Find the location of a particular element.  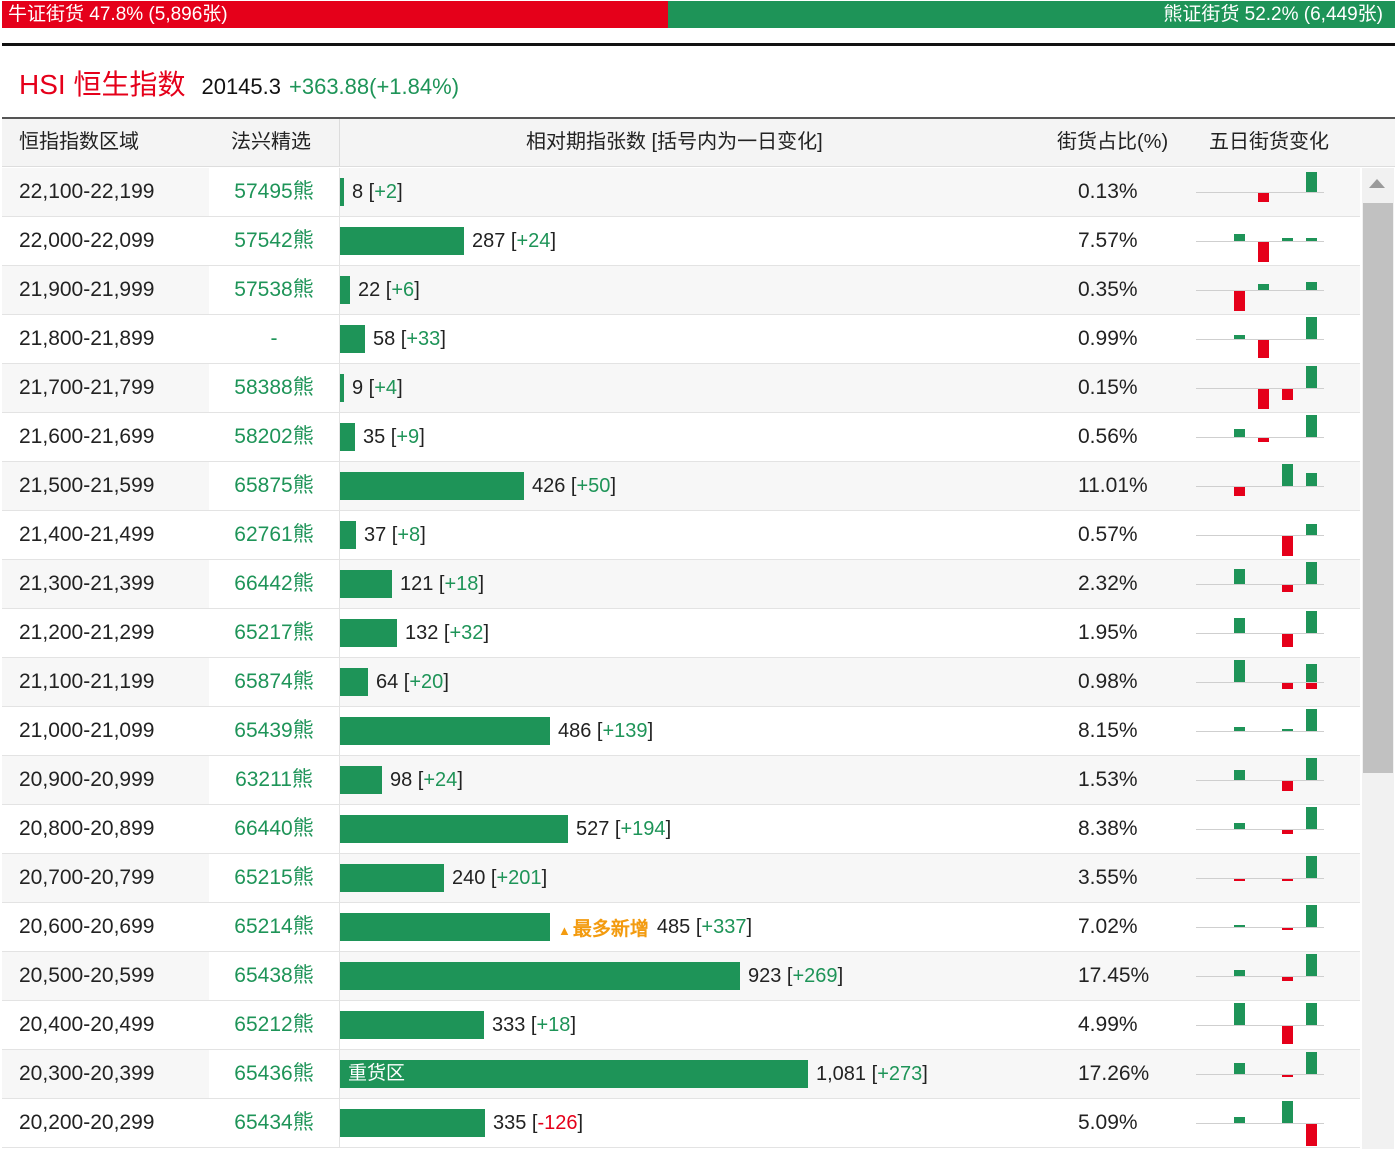

count-value: 22 [+6] is located at coordinates (389, 289).